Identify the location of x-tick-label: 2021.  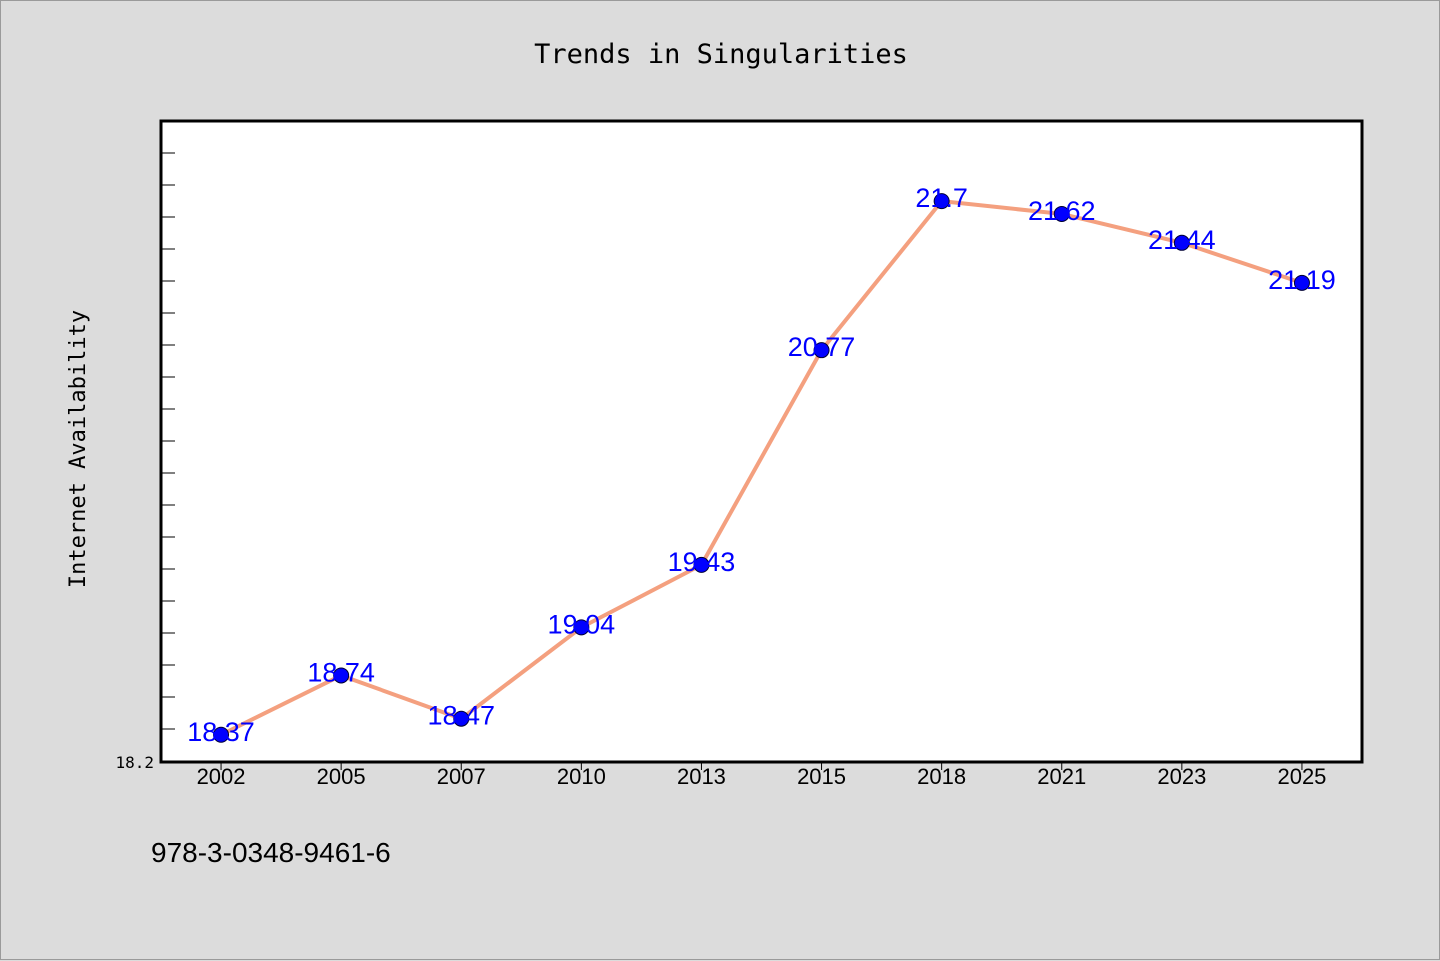
(1061, 776).